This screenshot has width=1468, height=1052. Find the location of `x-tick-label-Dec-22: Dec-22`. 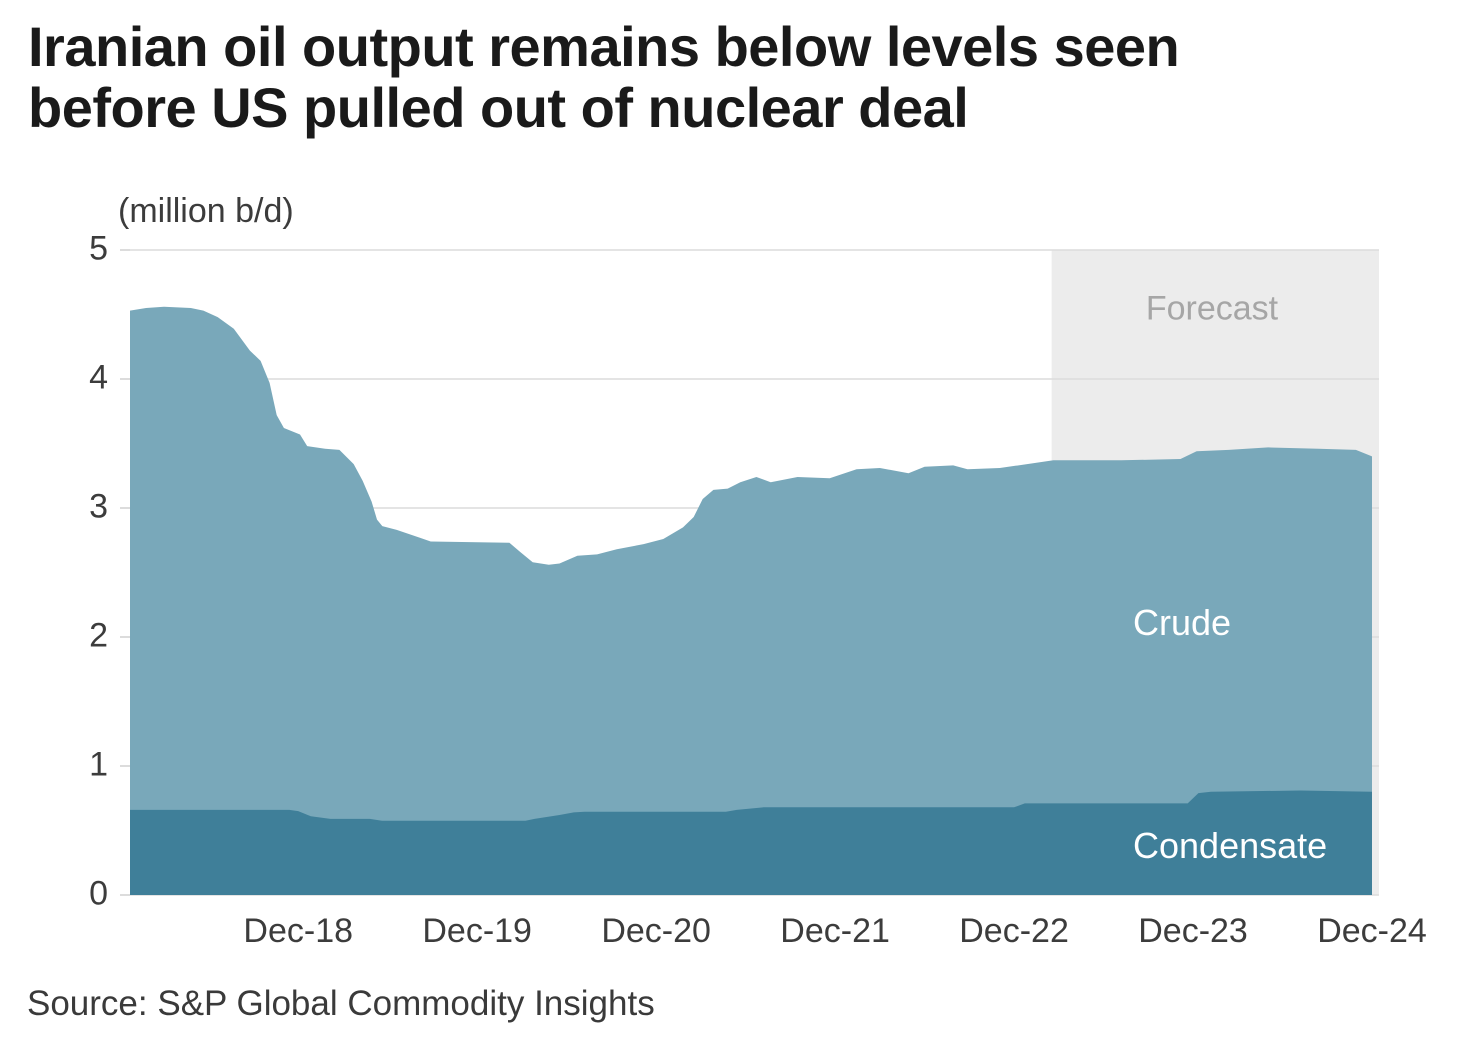

x-tick-label-Dec-22: Dec-22 is located at coordinates (1014, 931).